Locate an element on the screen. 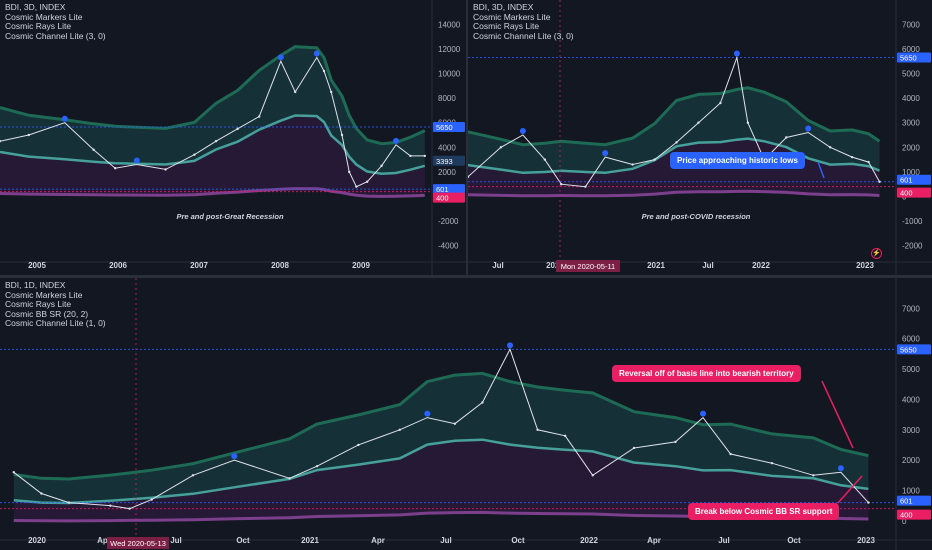  callout-break-support: Break below Cosmic BB SR support is located at coordinates (764, 511).